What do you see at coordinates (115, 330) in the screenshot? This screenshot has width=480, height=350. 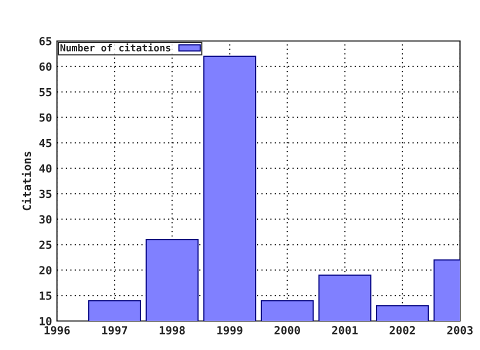 I see `x-tick-label: 1997` at bounding box center [115, 330].